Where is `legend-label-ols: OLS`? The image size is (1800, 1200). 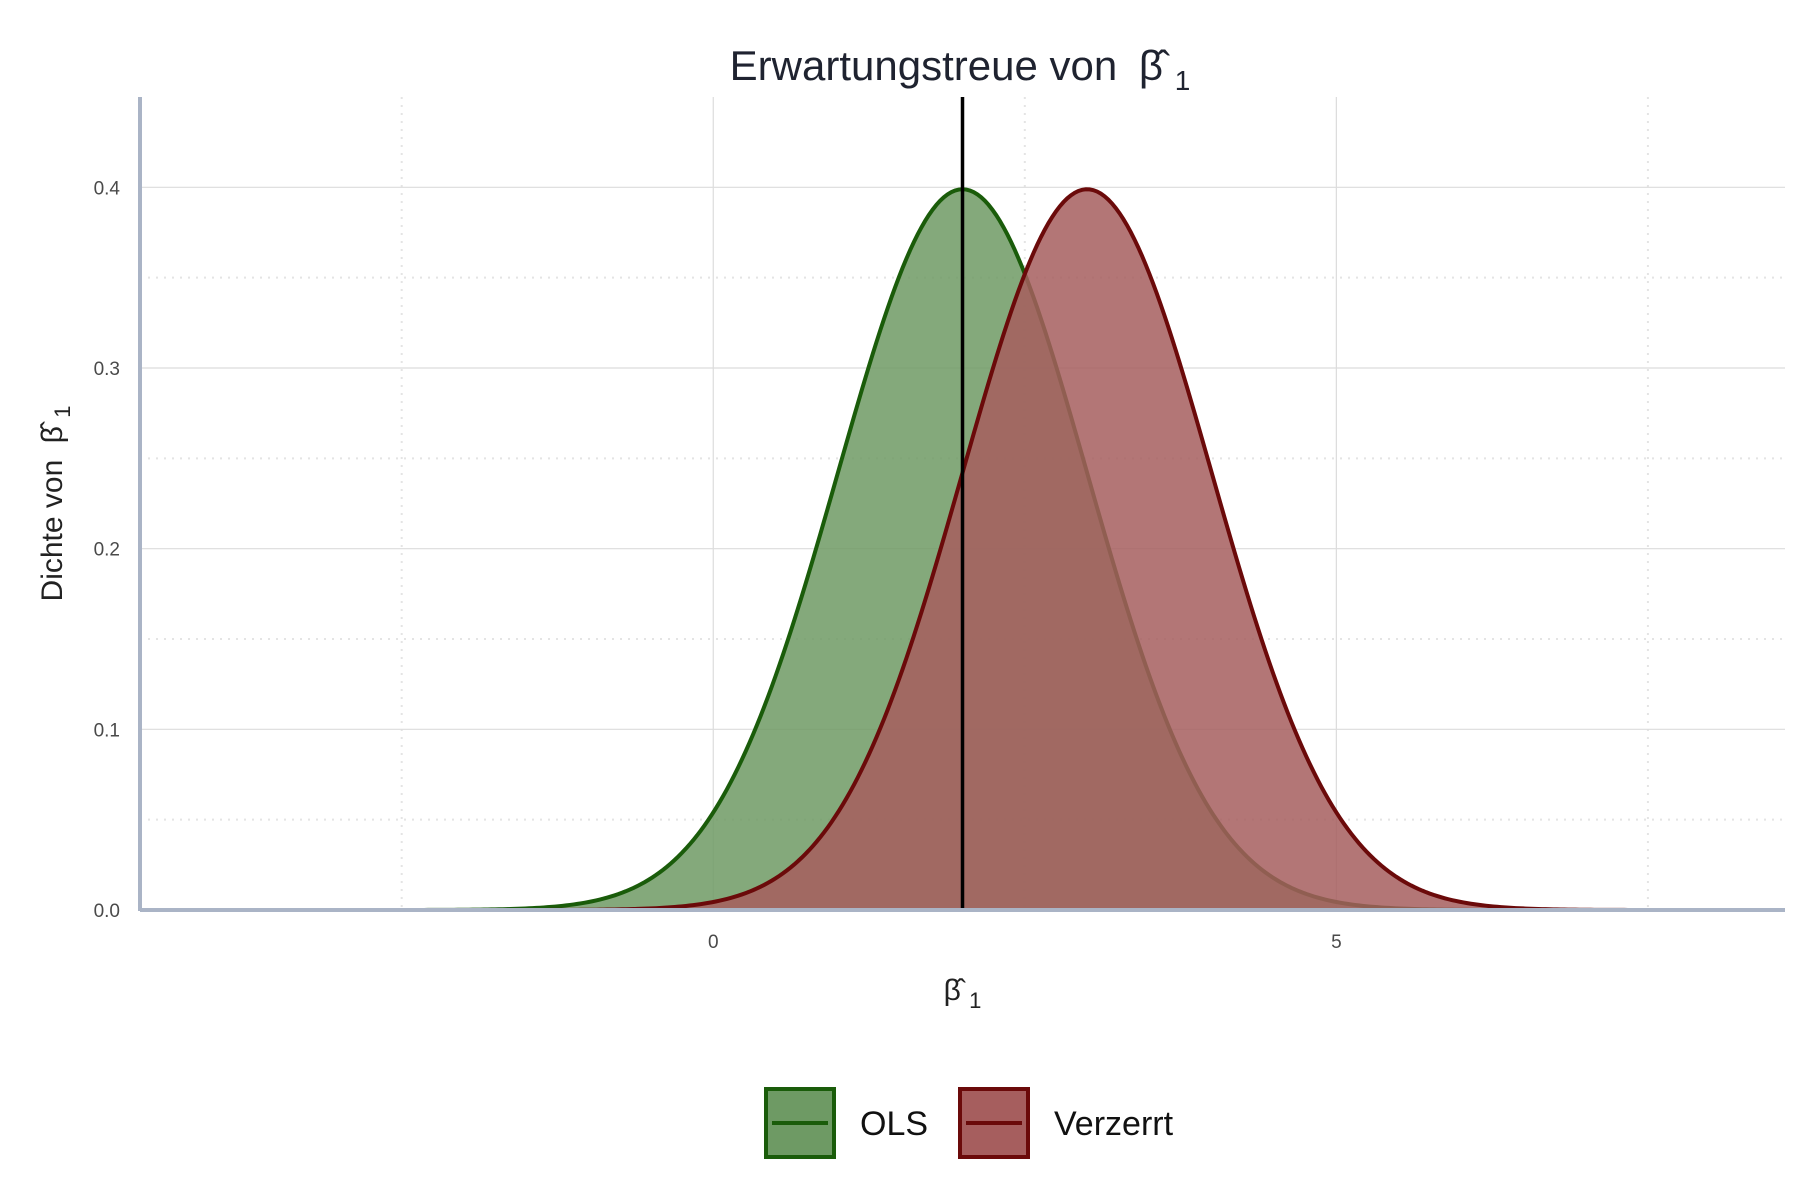
legend-label-ols: OLS is located at coordinates (894, 1124).